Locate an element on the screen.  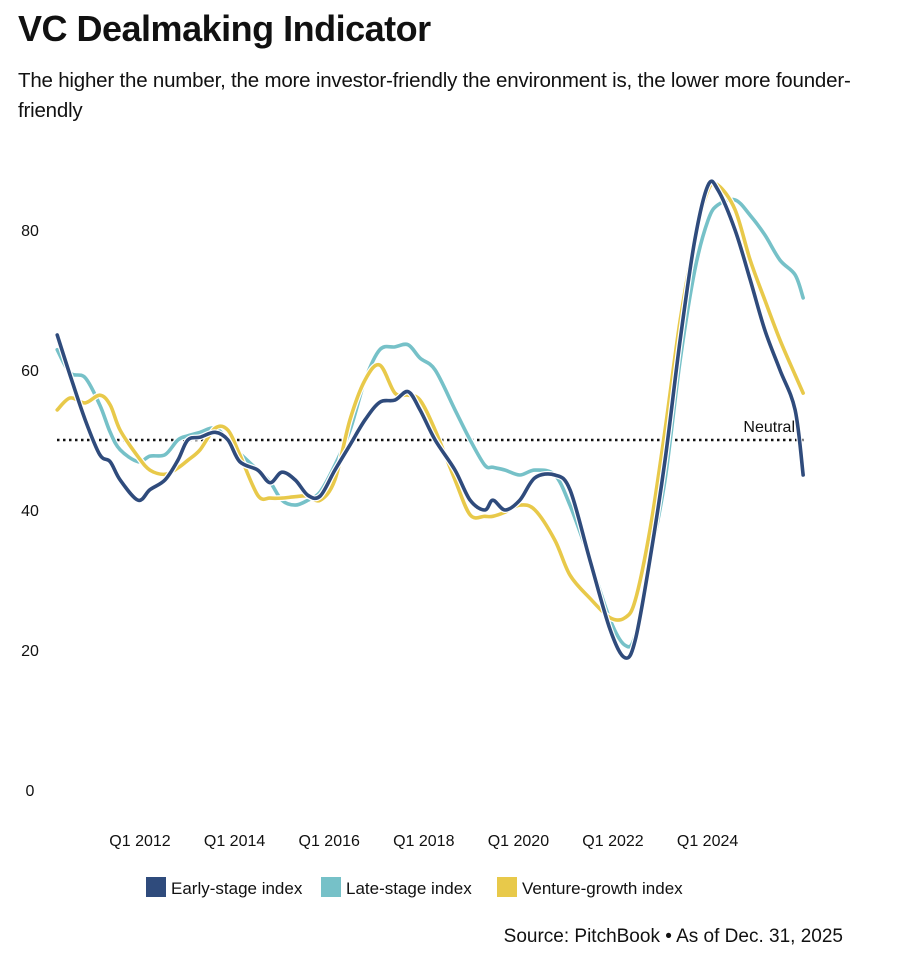
y-tick-label: 0 is located at coordinates (30, 791).